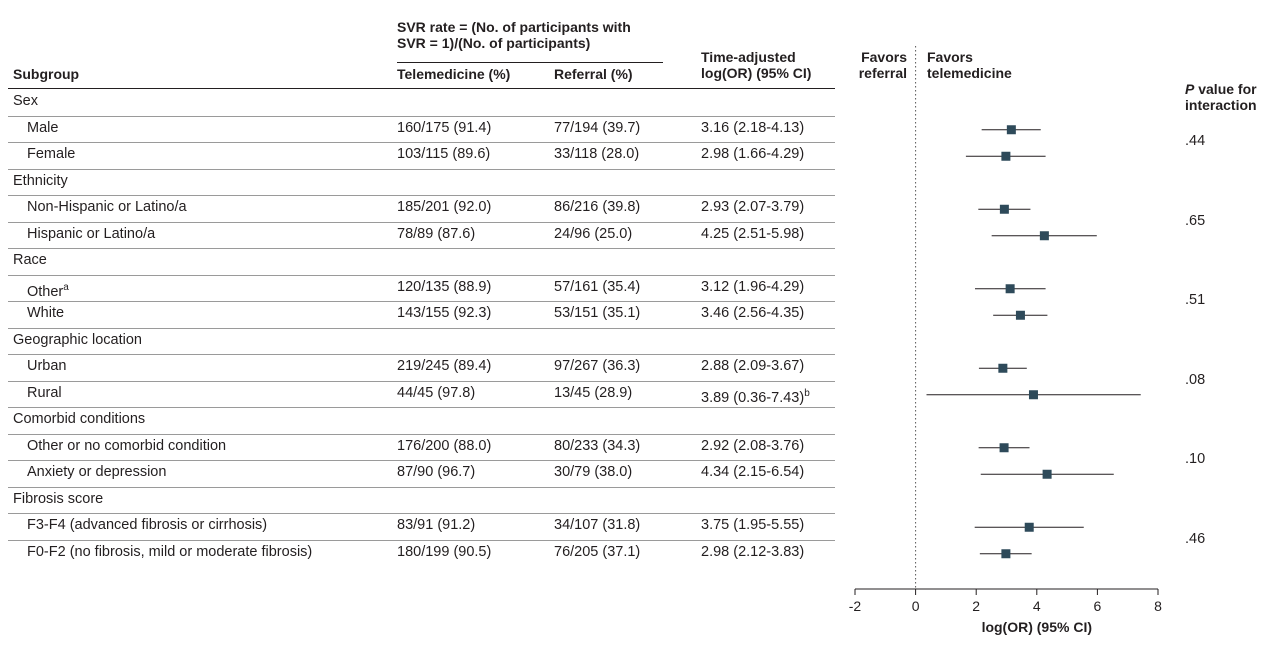  What do you see at coordinates (1221, 105) in the screenshot?
I see `p-value-header-line2: interaction` at bounding box center [1221, 105].